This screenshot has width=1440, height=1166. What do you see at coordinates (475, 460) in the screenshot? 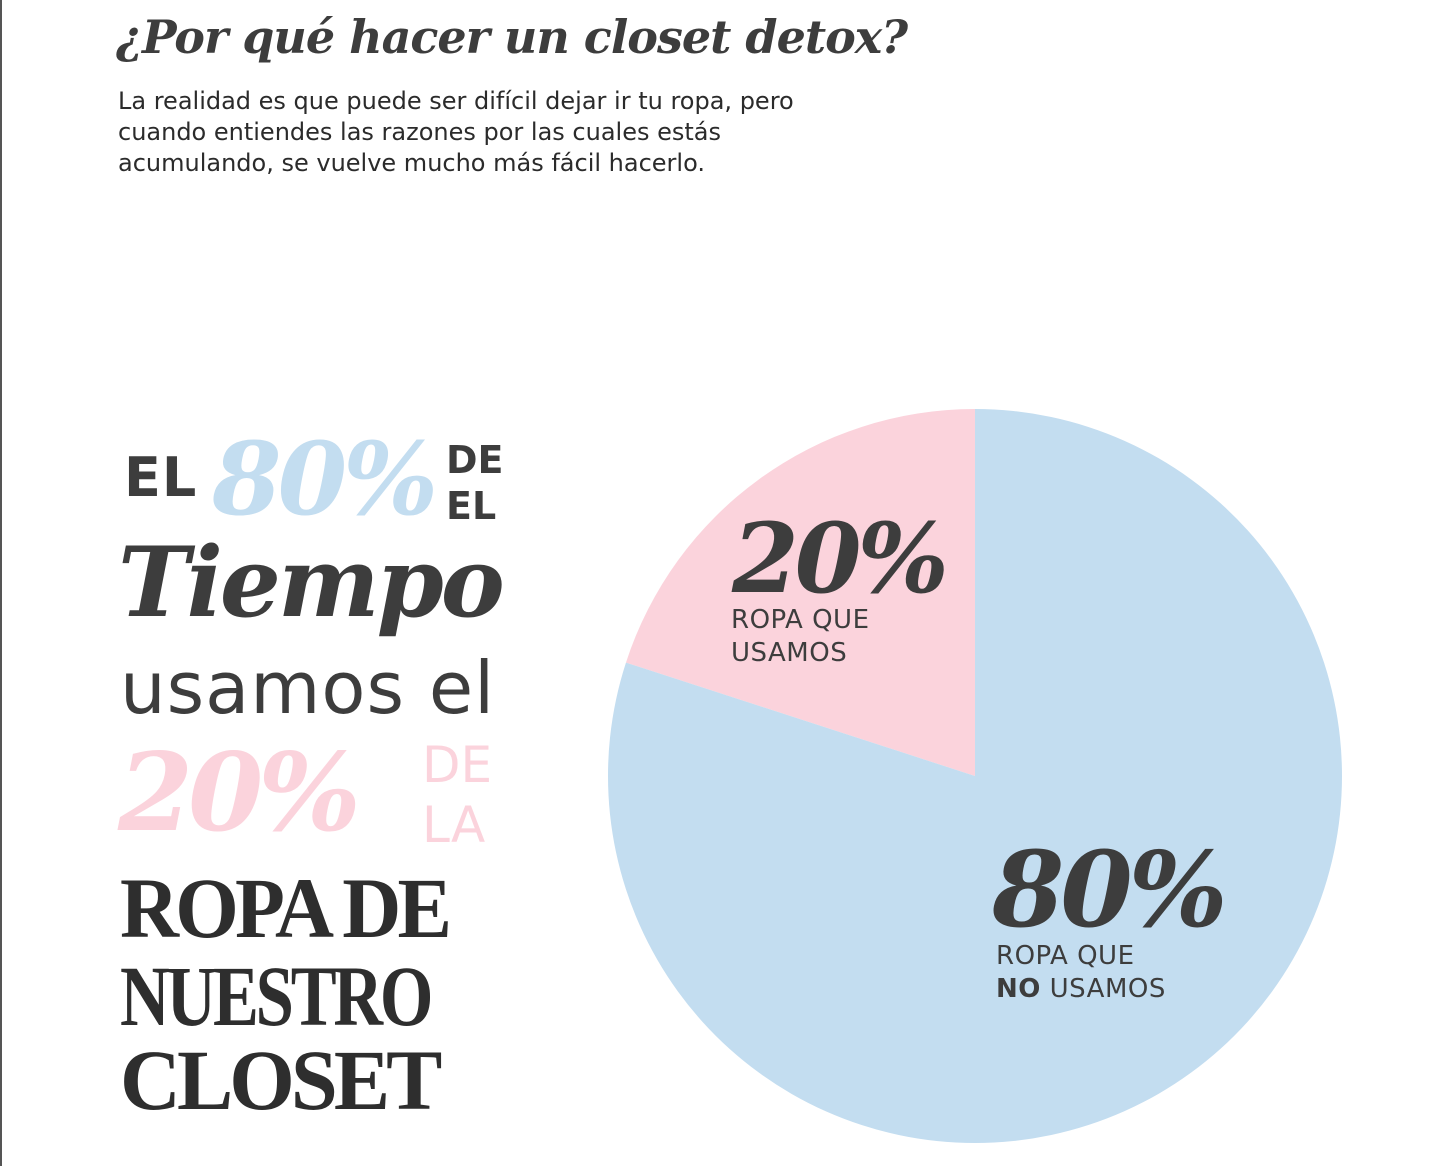
I see `headline-de-1: DE` at bounding box center [475, 460].